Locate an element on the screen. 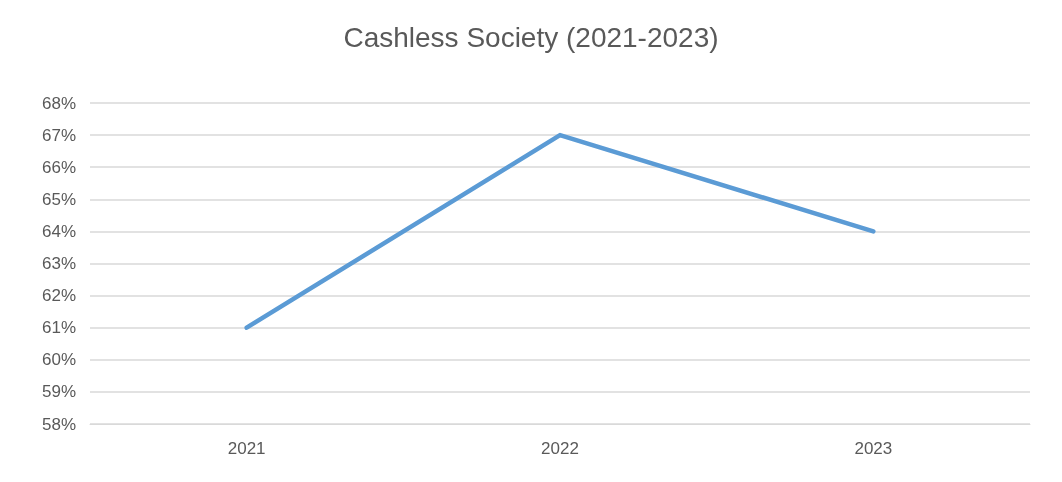 The width and height of the screenshot is (1062, 482). x-tick-label: 2022 is located at coordinates (560, 448).